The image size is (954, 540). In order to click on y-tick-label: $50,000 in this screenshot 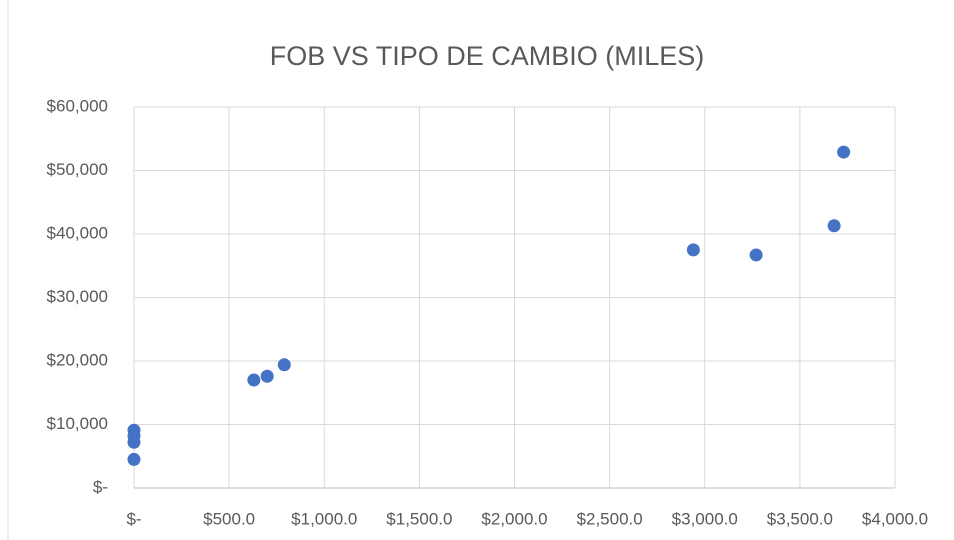, I will do `click(77, 169)`.